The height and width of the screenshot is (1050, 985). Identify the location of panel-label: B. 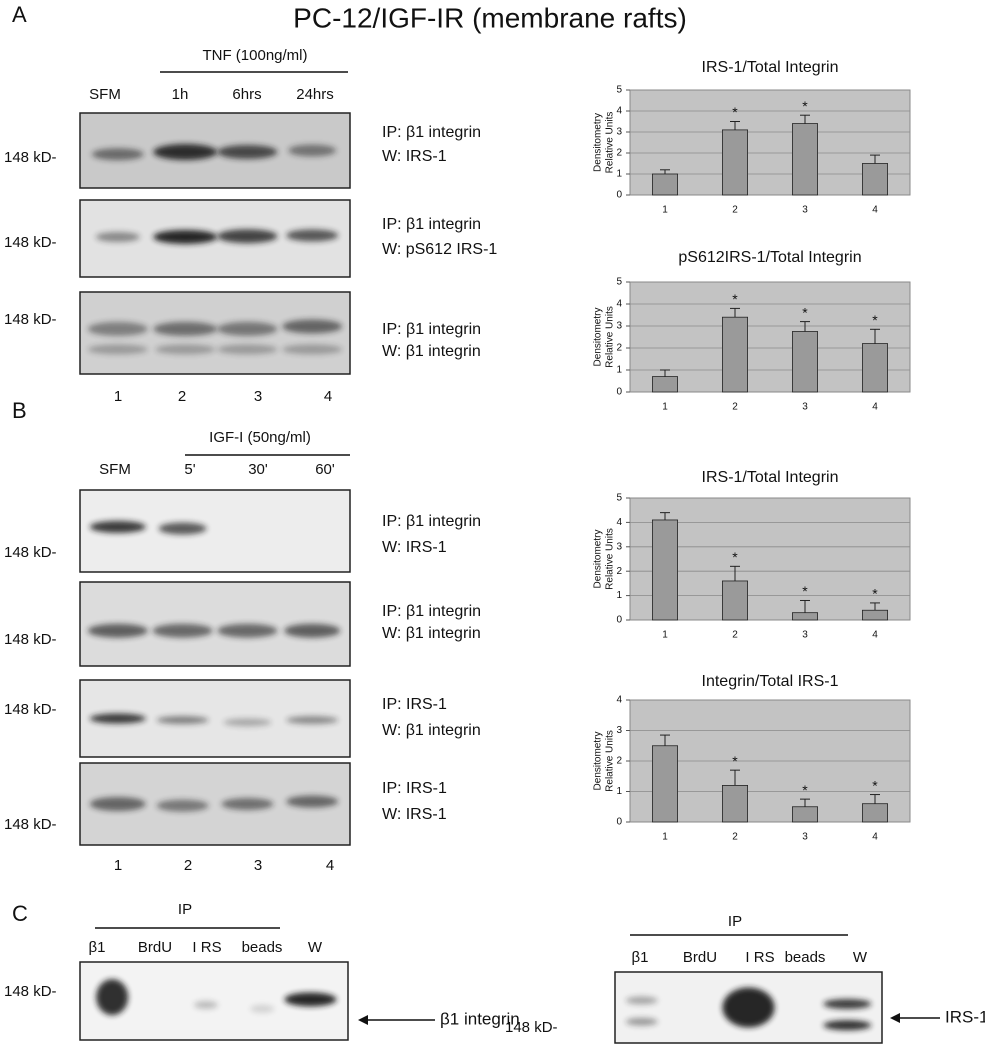
(19, 410).